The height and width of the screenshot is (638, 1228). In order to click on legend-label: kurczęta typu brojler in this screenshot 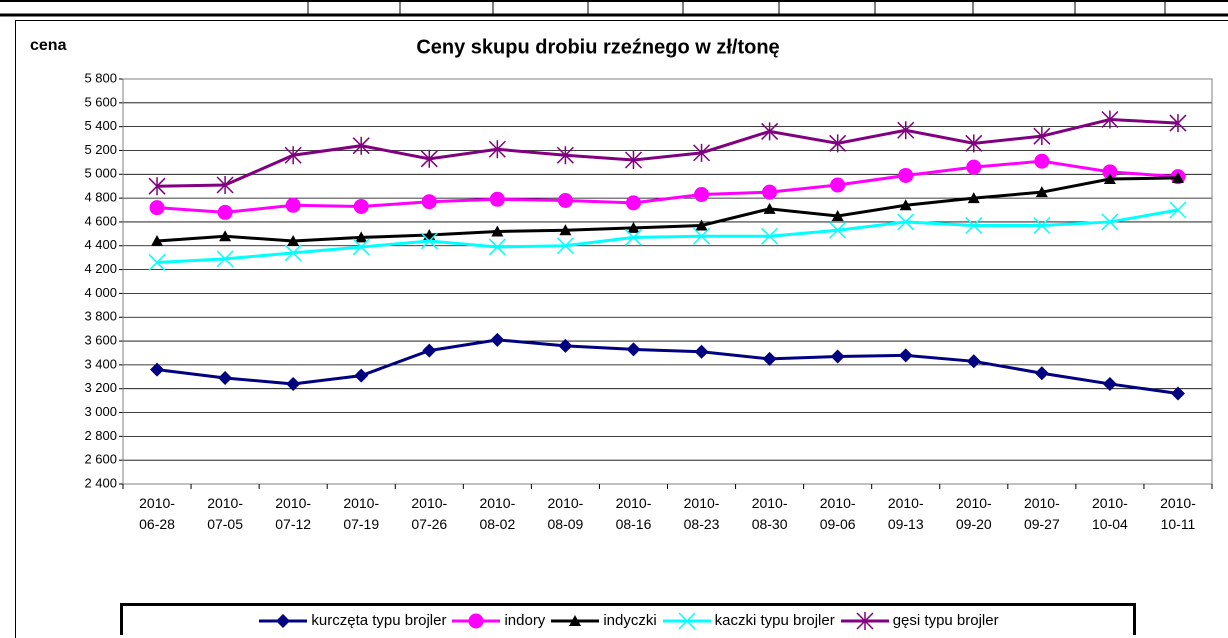, I will do `click(379, 620)`.